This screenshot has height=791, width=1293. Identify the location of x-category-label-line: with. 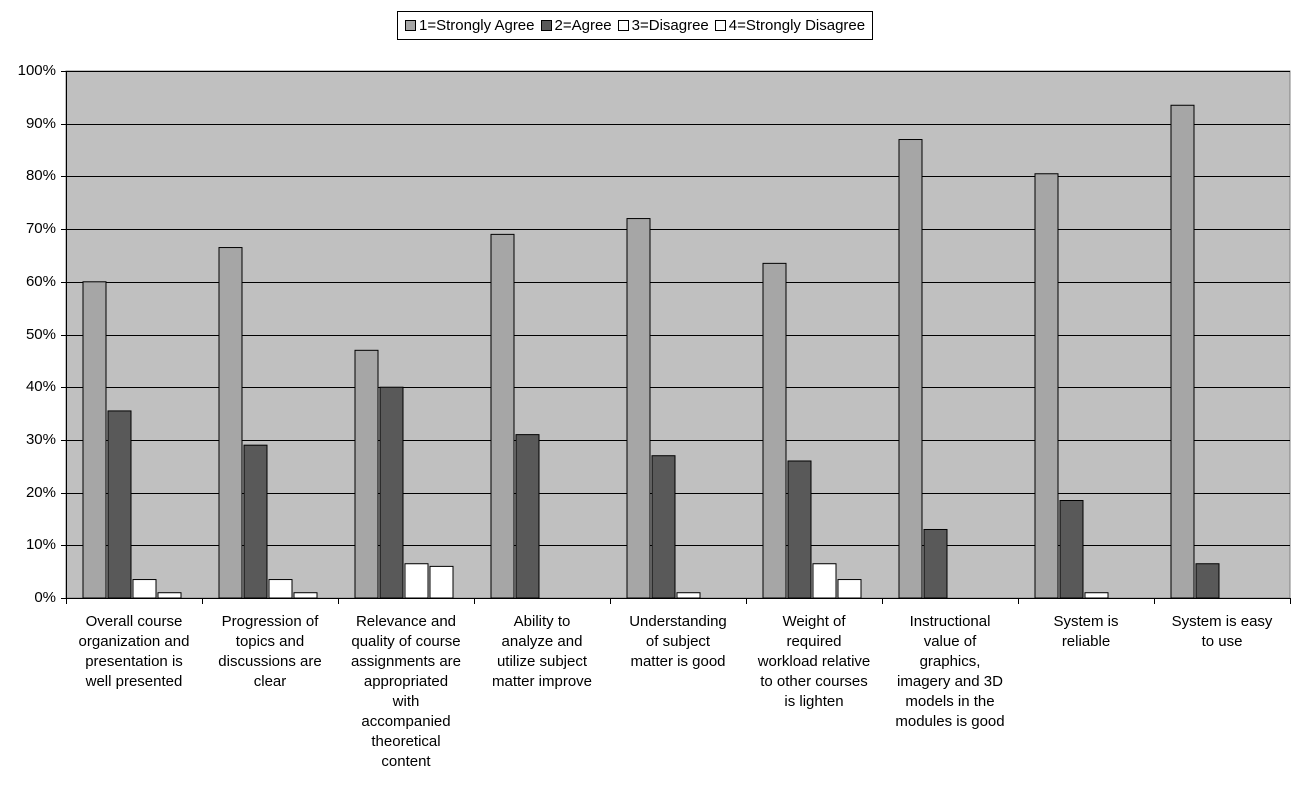
(406, 701).